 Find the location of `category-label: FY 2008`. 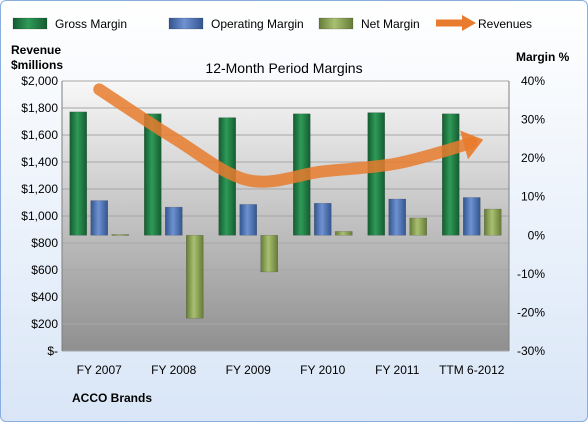

category-label: FY 2008 is located at coordinates (173, 370).